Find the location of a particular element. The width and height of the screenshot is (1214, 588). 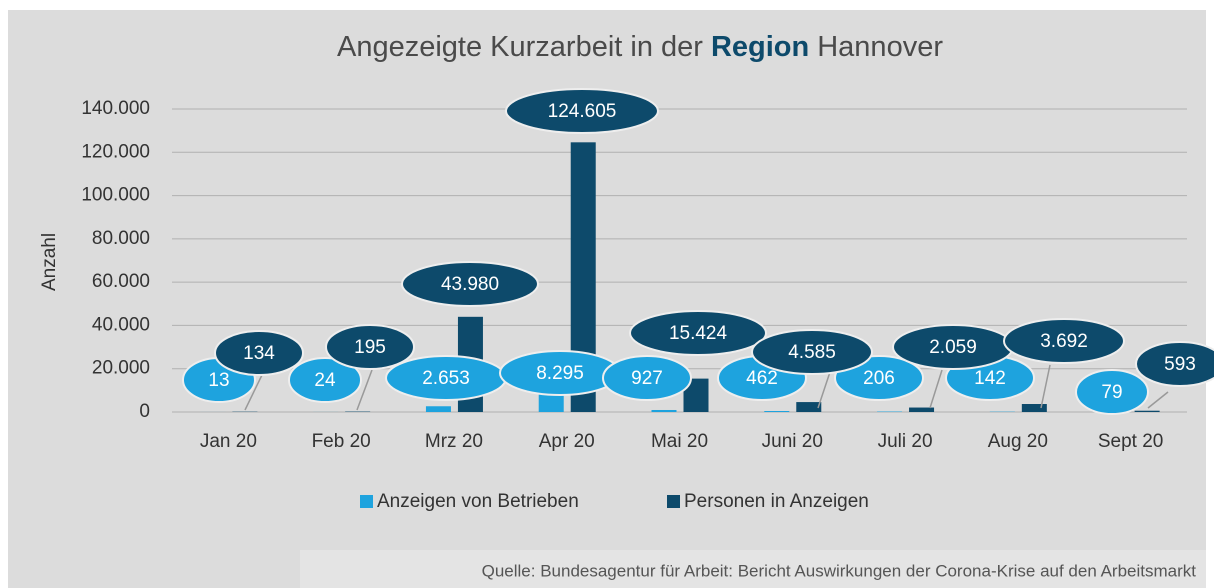

value-label: 24 is located at coordinates (325, 380).